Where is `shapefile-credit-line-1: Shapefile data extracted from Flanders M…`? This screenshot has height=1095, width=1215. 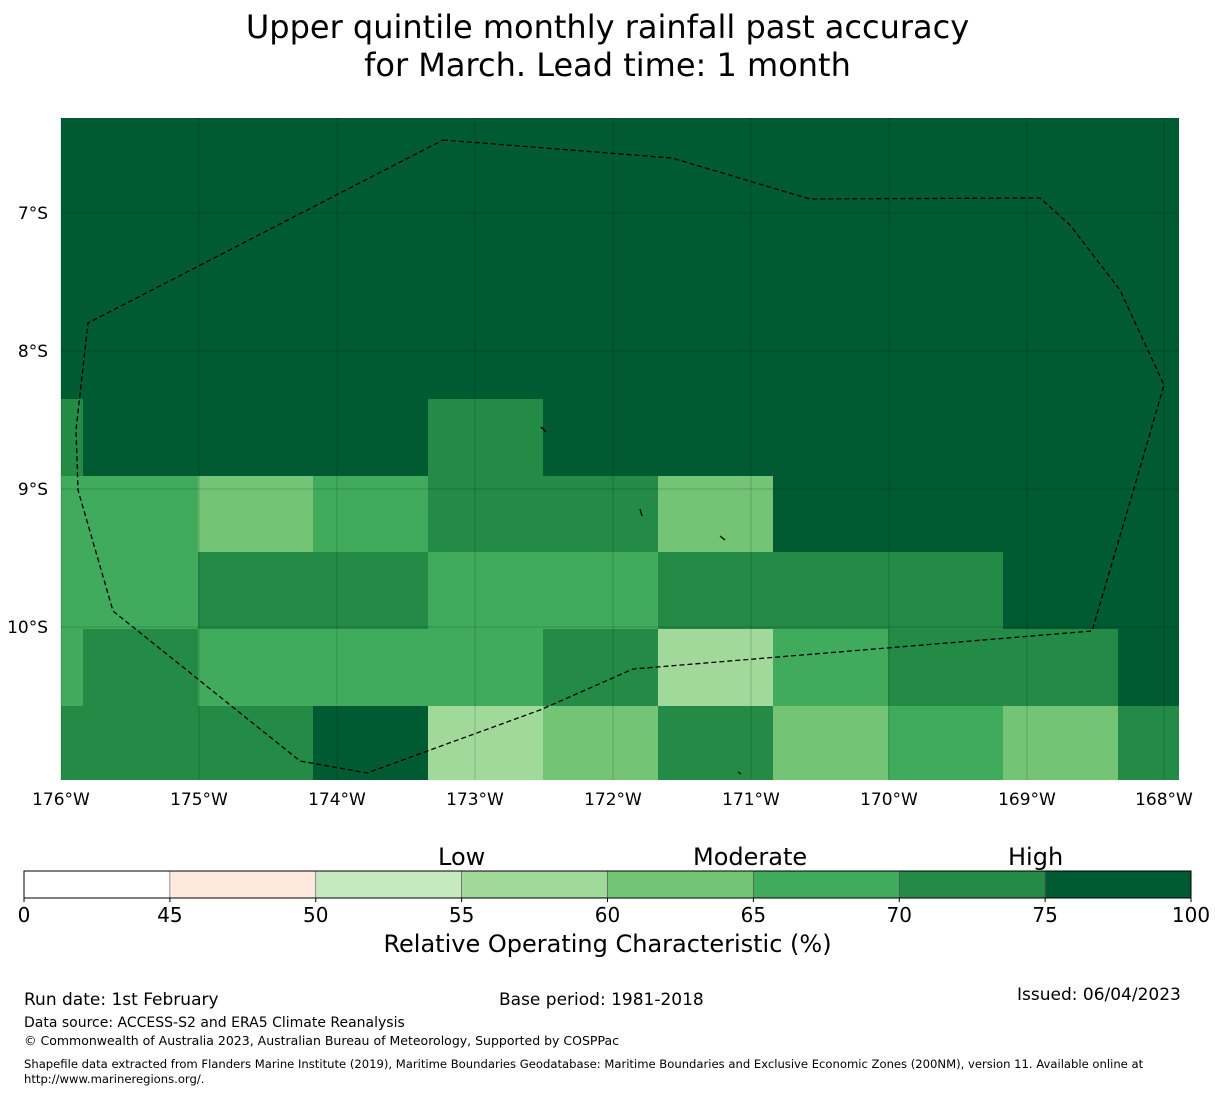
shapefile-credit-line-1: Shapefile data extracted from Flanders M… is located at coordinates (584, 1064).